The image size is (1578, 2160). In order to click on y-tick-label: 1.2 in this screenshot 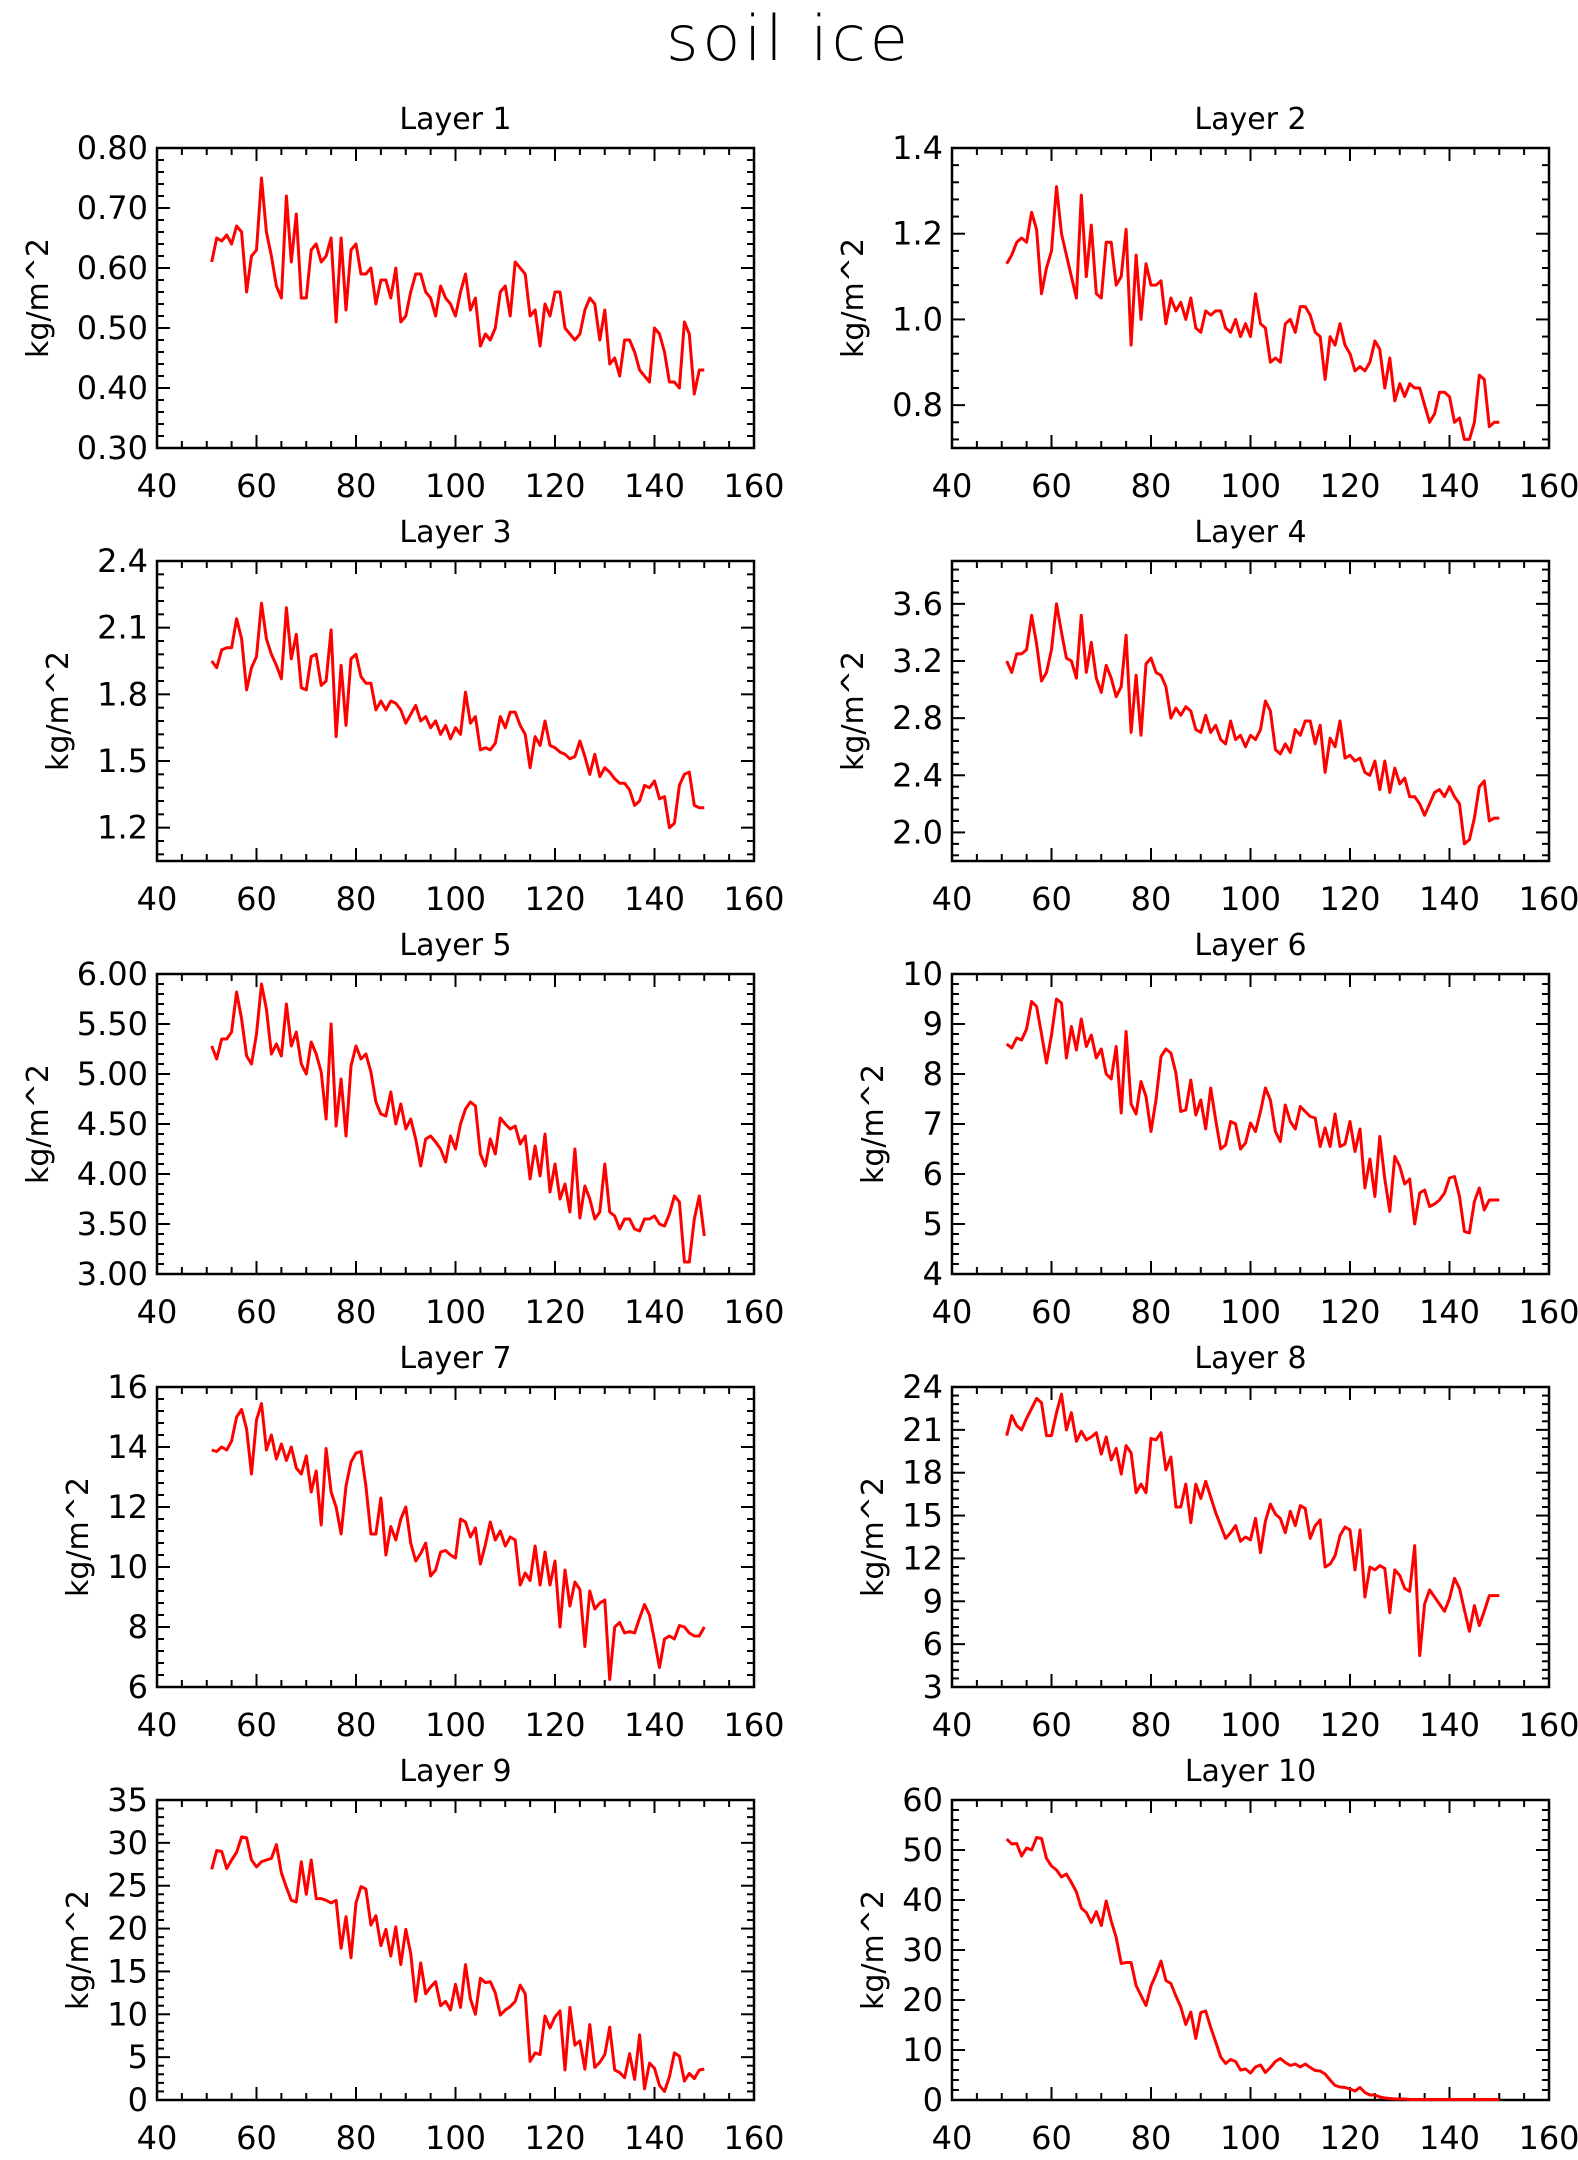, I will do `click(122, 828)`.